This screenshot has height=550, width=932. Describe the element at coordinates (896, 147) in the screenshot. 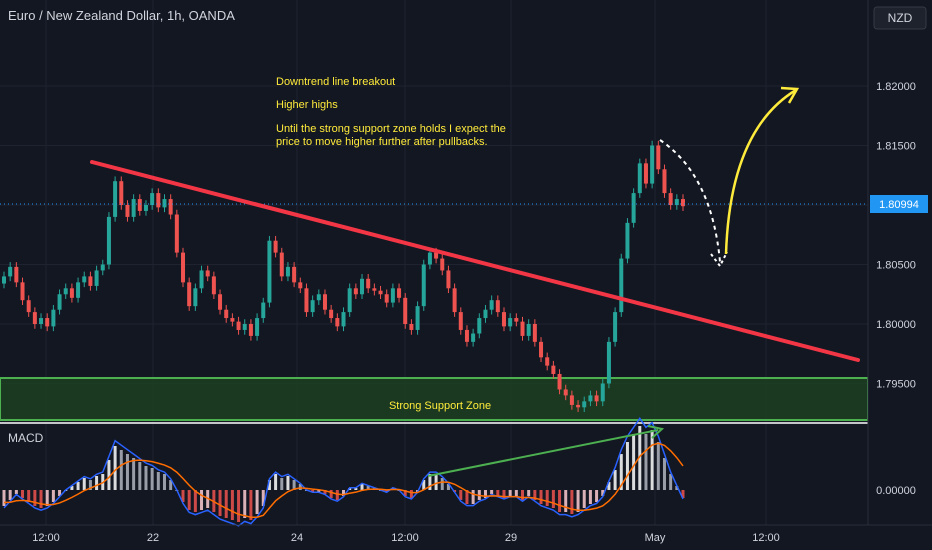

I see `y-tick-label: 1.81500` at that location.